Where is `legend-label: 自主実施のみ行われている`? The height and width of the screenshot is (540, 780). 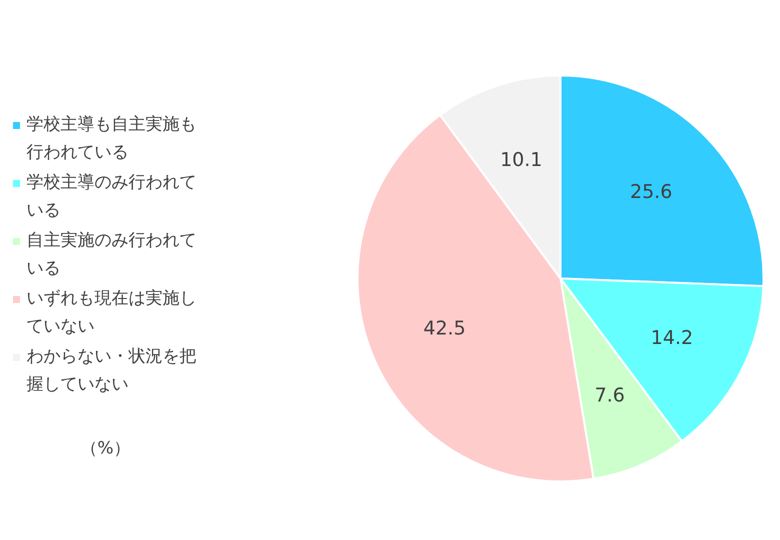
legend-label: 自主実施のみ行われている is located at coordinates (111, 254).